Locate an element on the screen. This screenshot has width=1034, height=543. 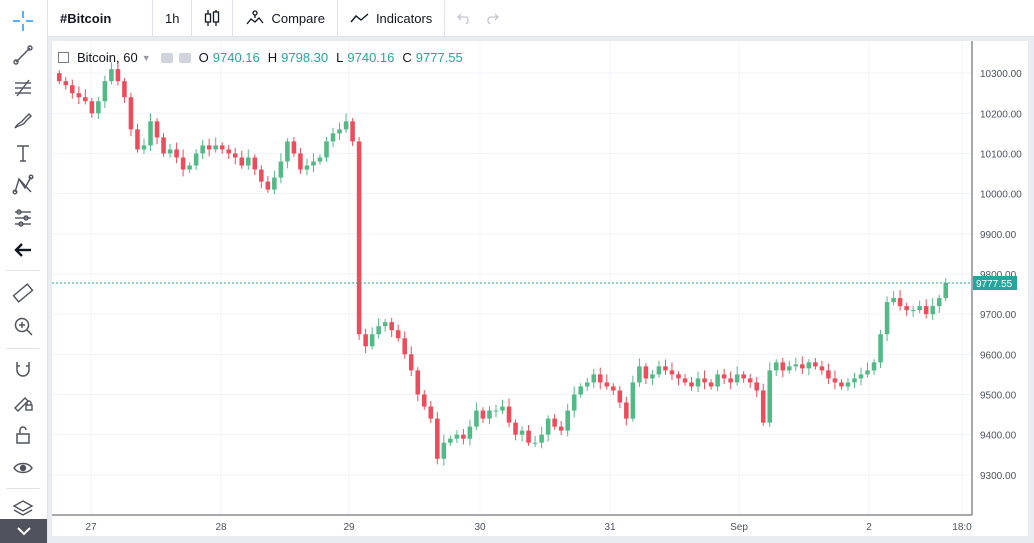
undo-icon is located at coordinates (464, 18).